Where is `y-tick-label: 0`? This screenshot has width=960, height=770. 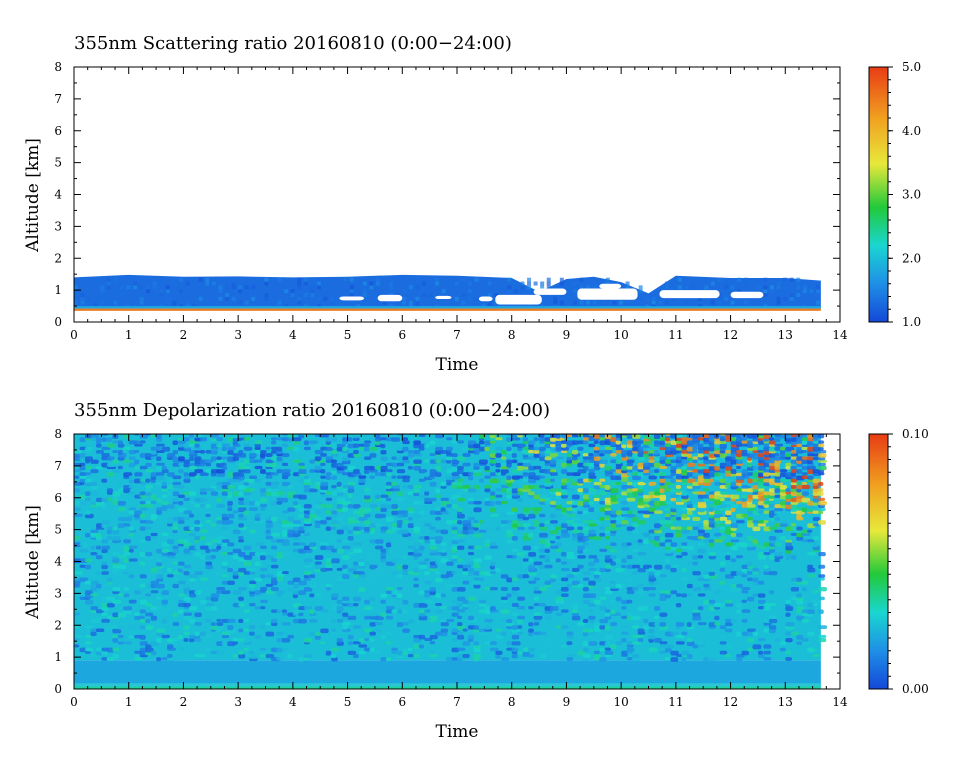
y-tick-label: 0 is located at coordinates (58, 322).